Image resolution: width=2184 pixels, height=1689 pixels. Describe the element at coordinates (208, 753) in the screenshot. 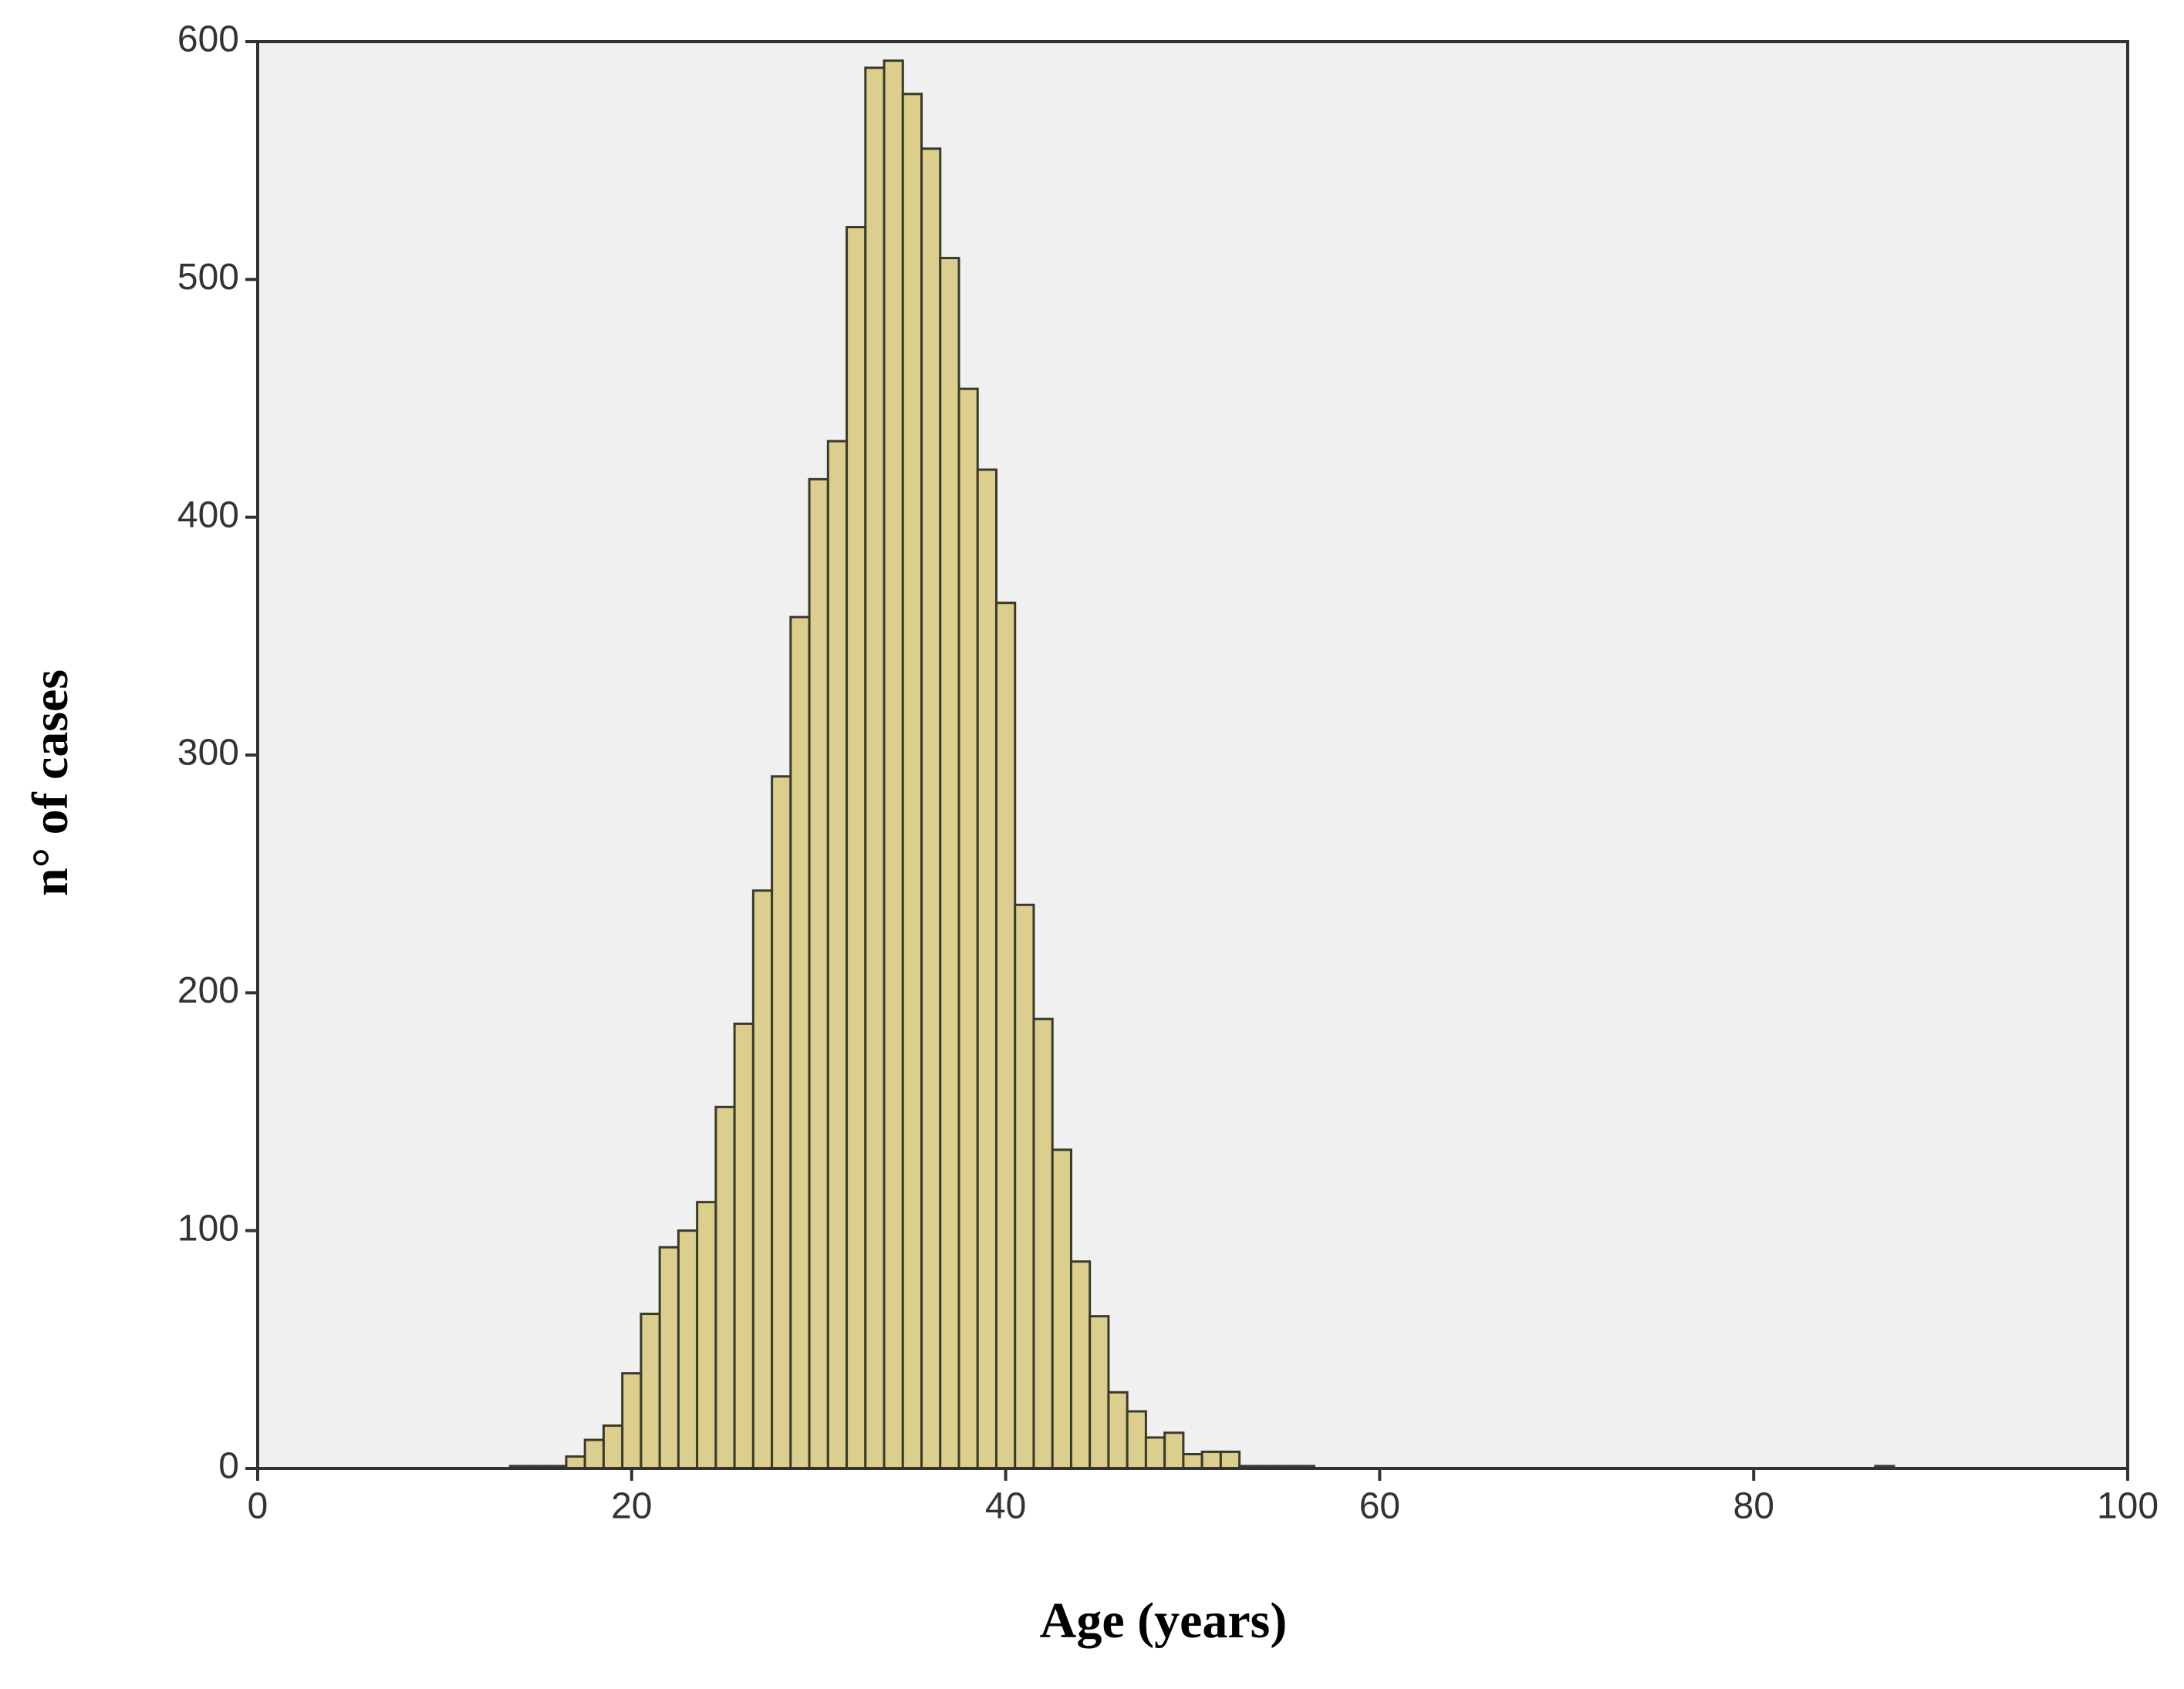

I see `y-tick-label: 300` at that location.